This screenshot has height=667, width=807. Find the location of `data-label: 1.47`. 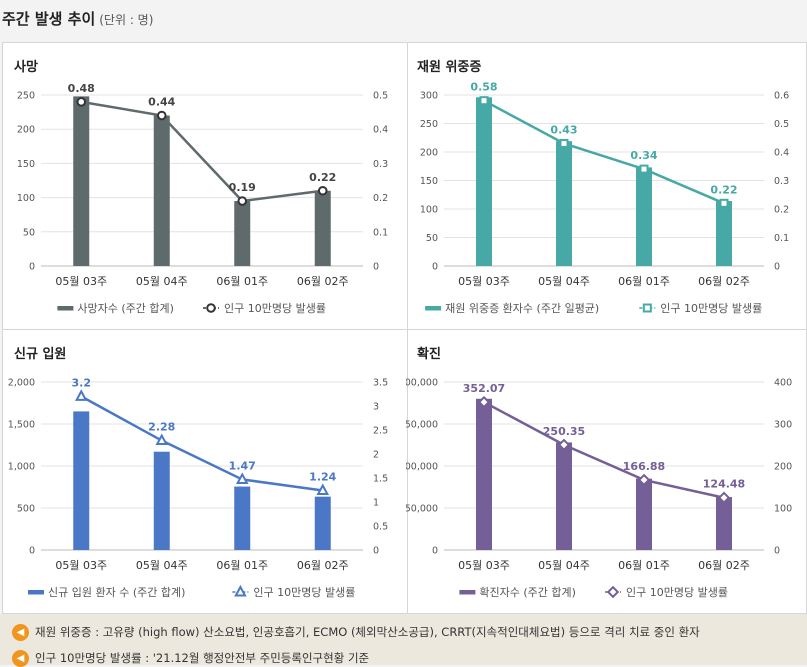

data-label: 1.47 is located at coordinates (242, 465).